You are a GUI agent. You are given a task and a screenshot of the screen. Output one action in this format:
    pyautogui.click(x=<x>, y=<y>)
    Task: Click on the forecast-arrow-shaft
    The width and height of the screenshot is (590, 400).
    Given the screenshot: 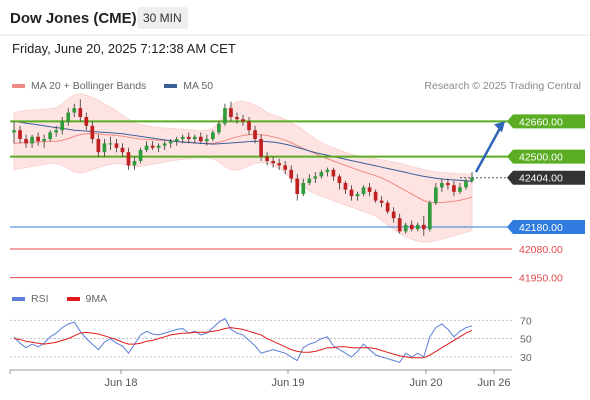 What is the action you would take?
    pyautogui.click(x=488, y=149)
    